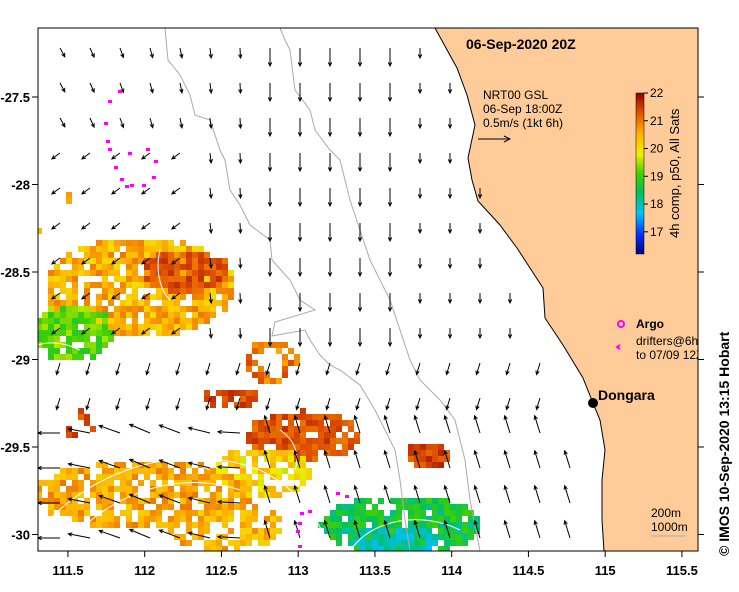  Describe the element at coordinates (529, 570) in the screenshot. I see `lon-tick-label: 114.5` at that location.